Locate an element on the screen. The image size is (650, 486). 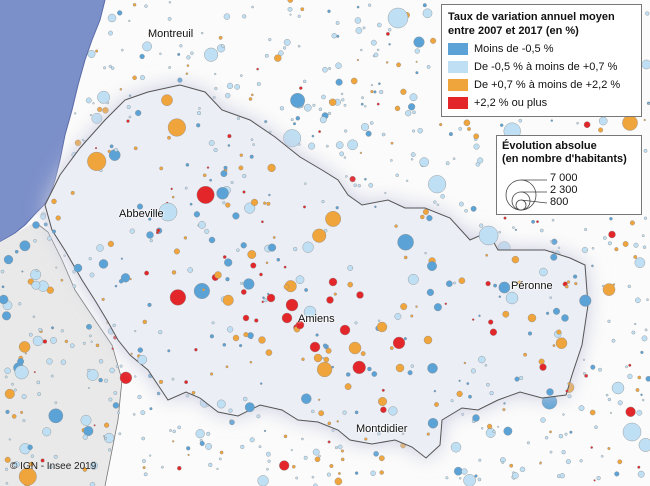
place-abbeville: Abbeville is located at coordinates (141, 214).